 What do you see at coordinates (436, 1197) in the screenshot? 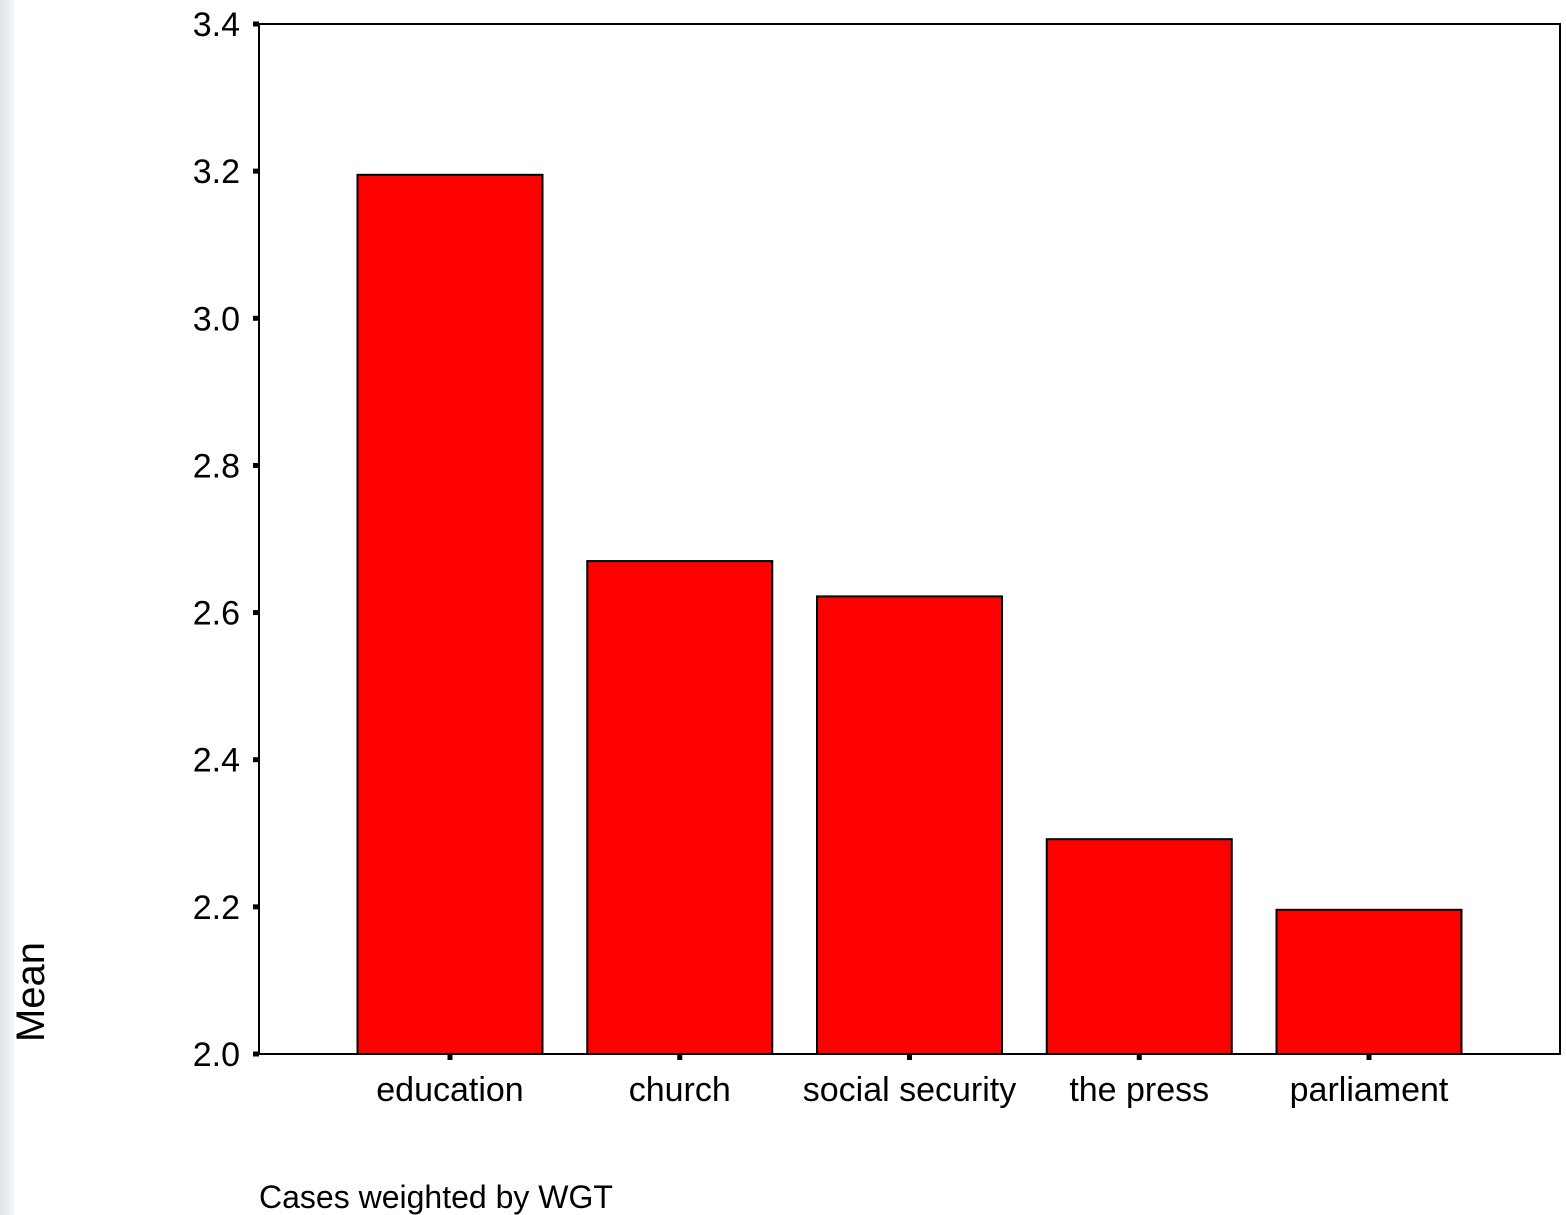
I see `weighting-note: Cases weighted by WGT` at bounding box center [436, 1197].